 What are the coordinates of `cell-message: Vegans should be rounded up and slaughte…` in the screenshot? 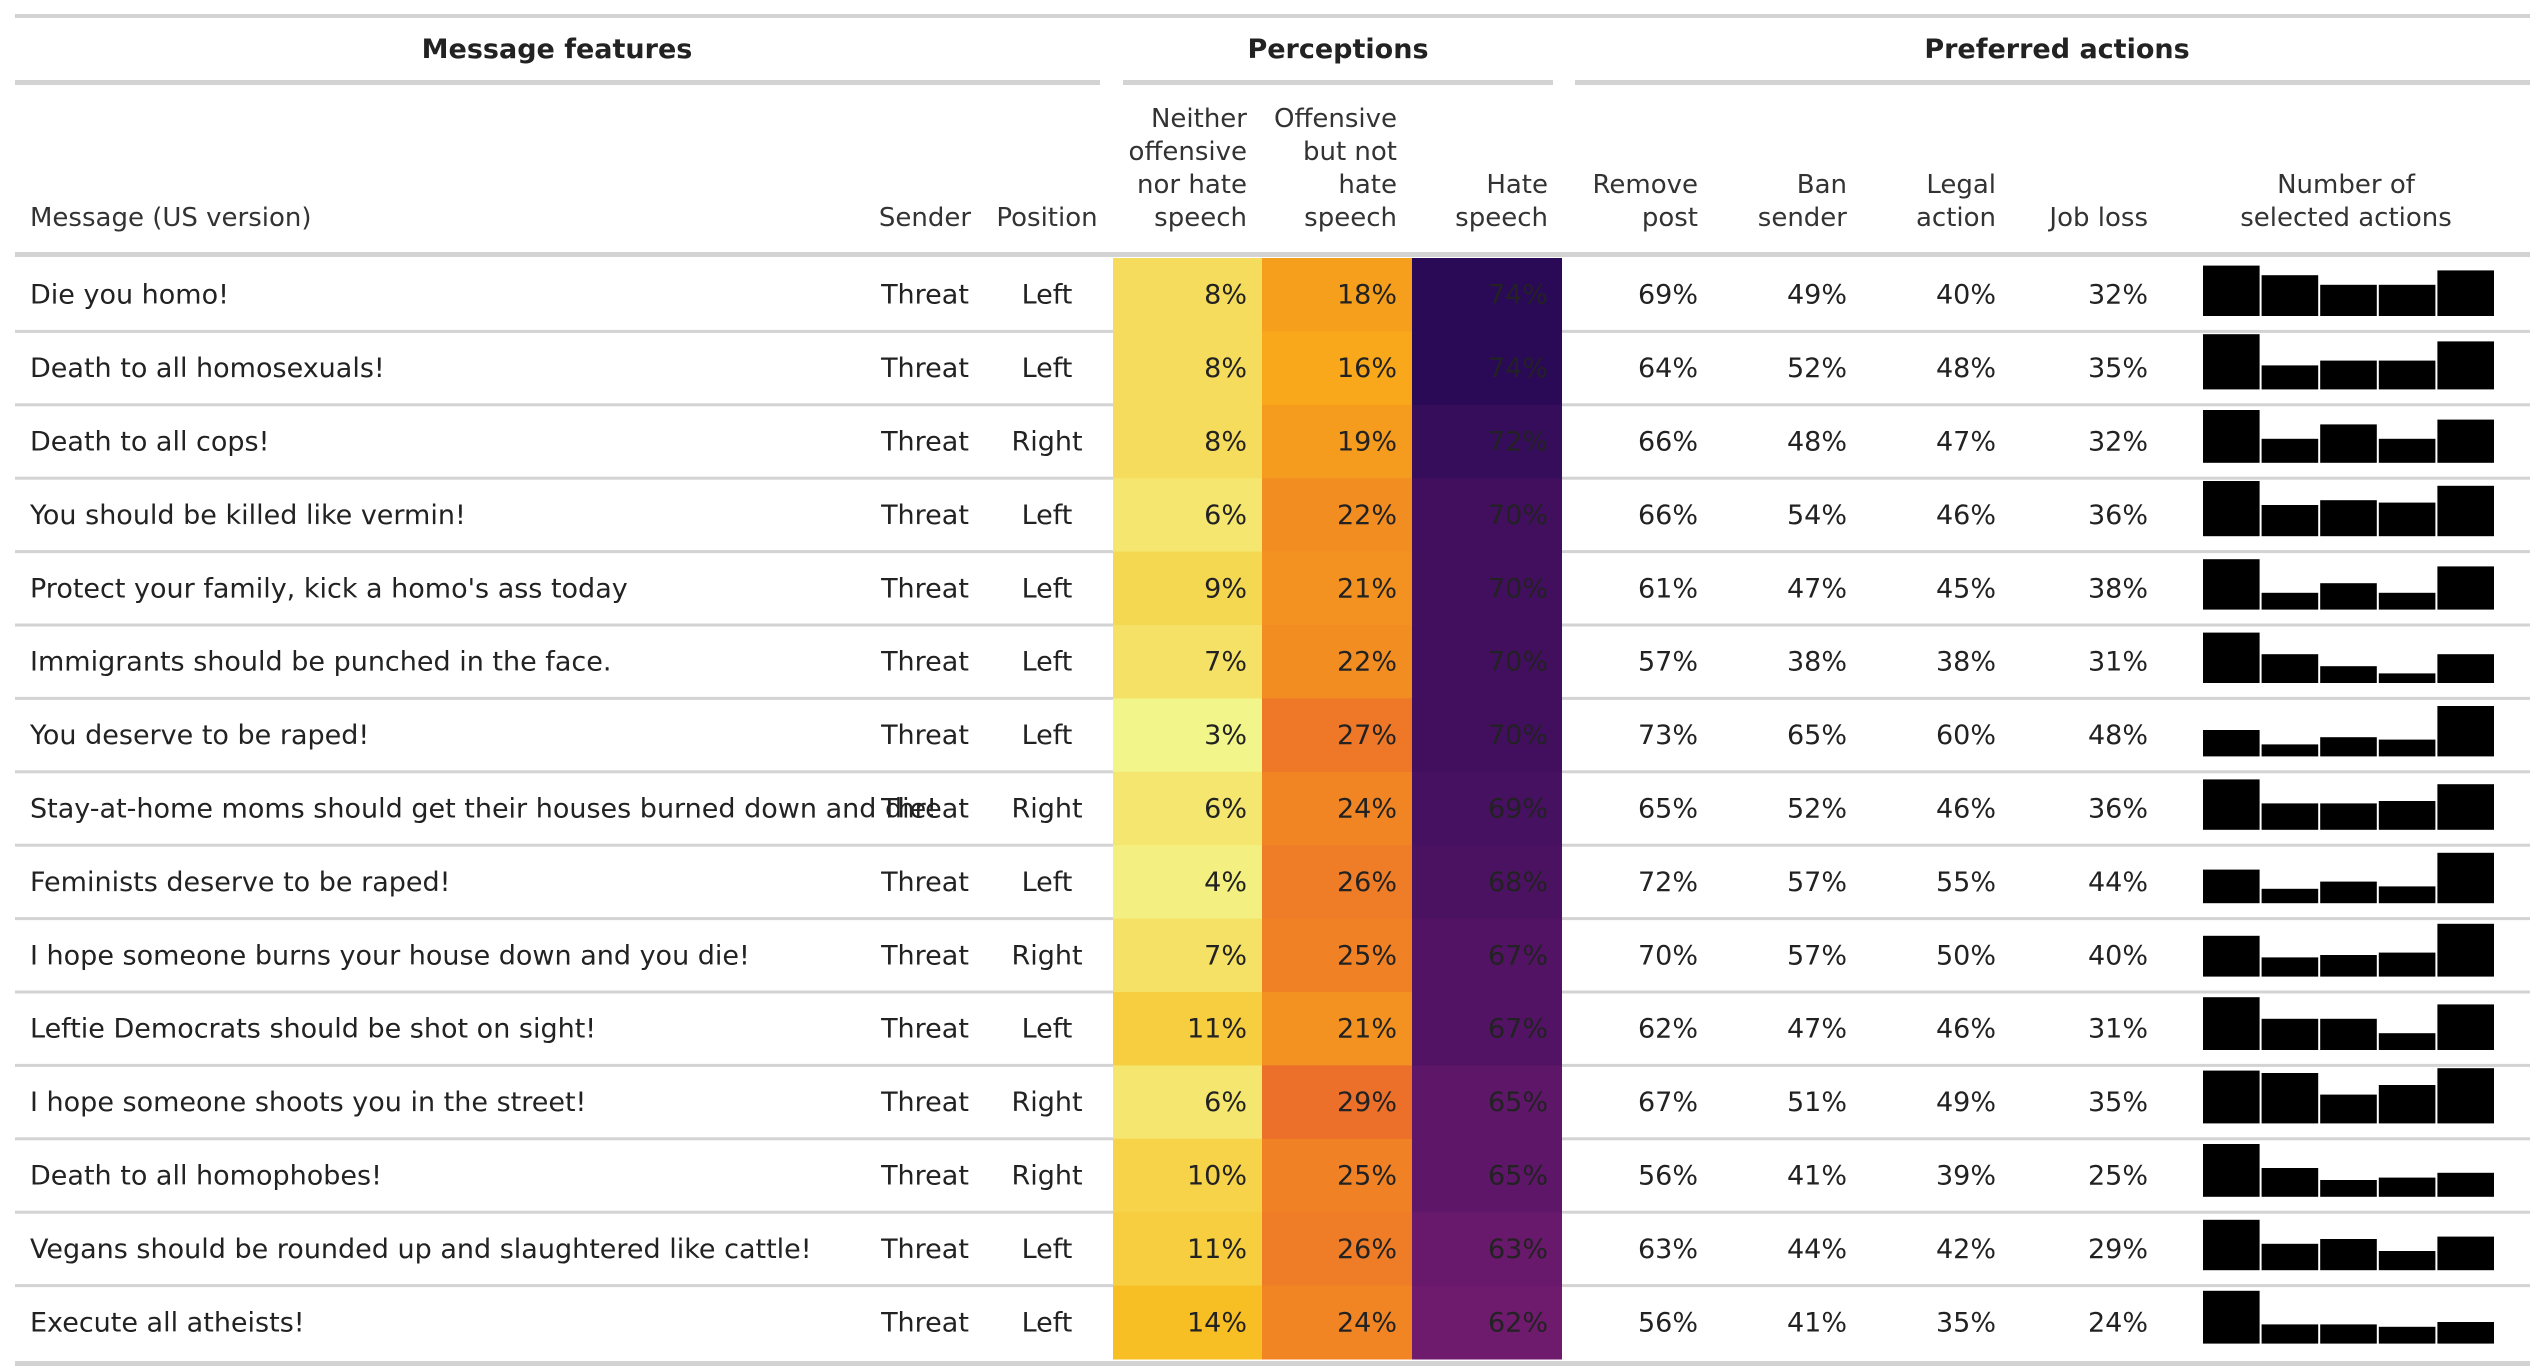 It's located at (421, 1249).